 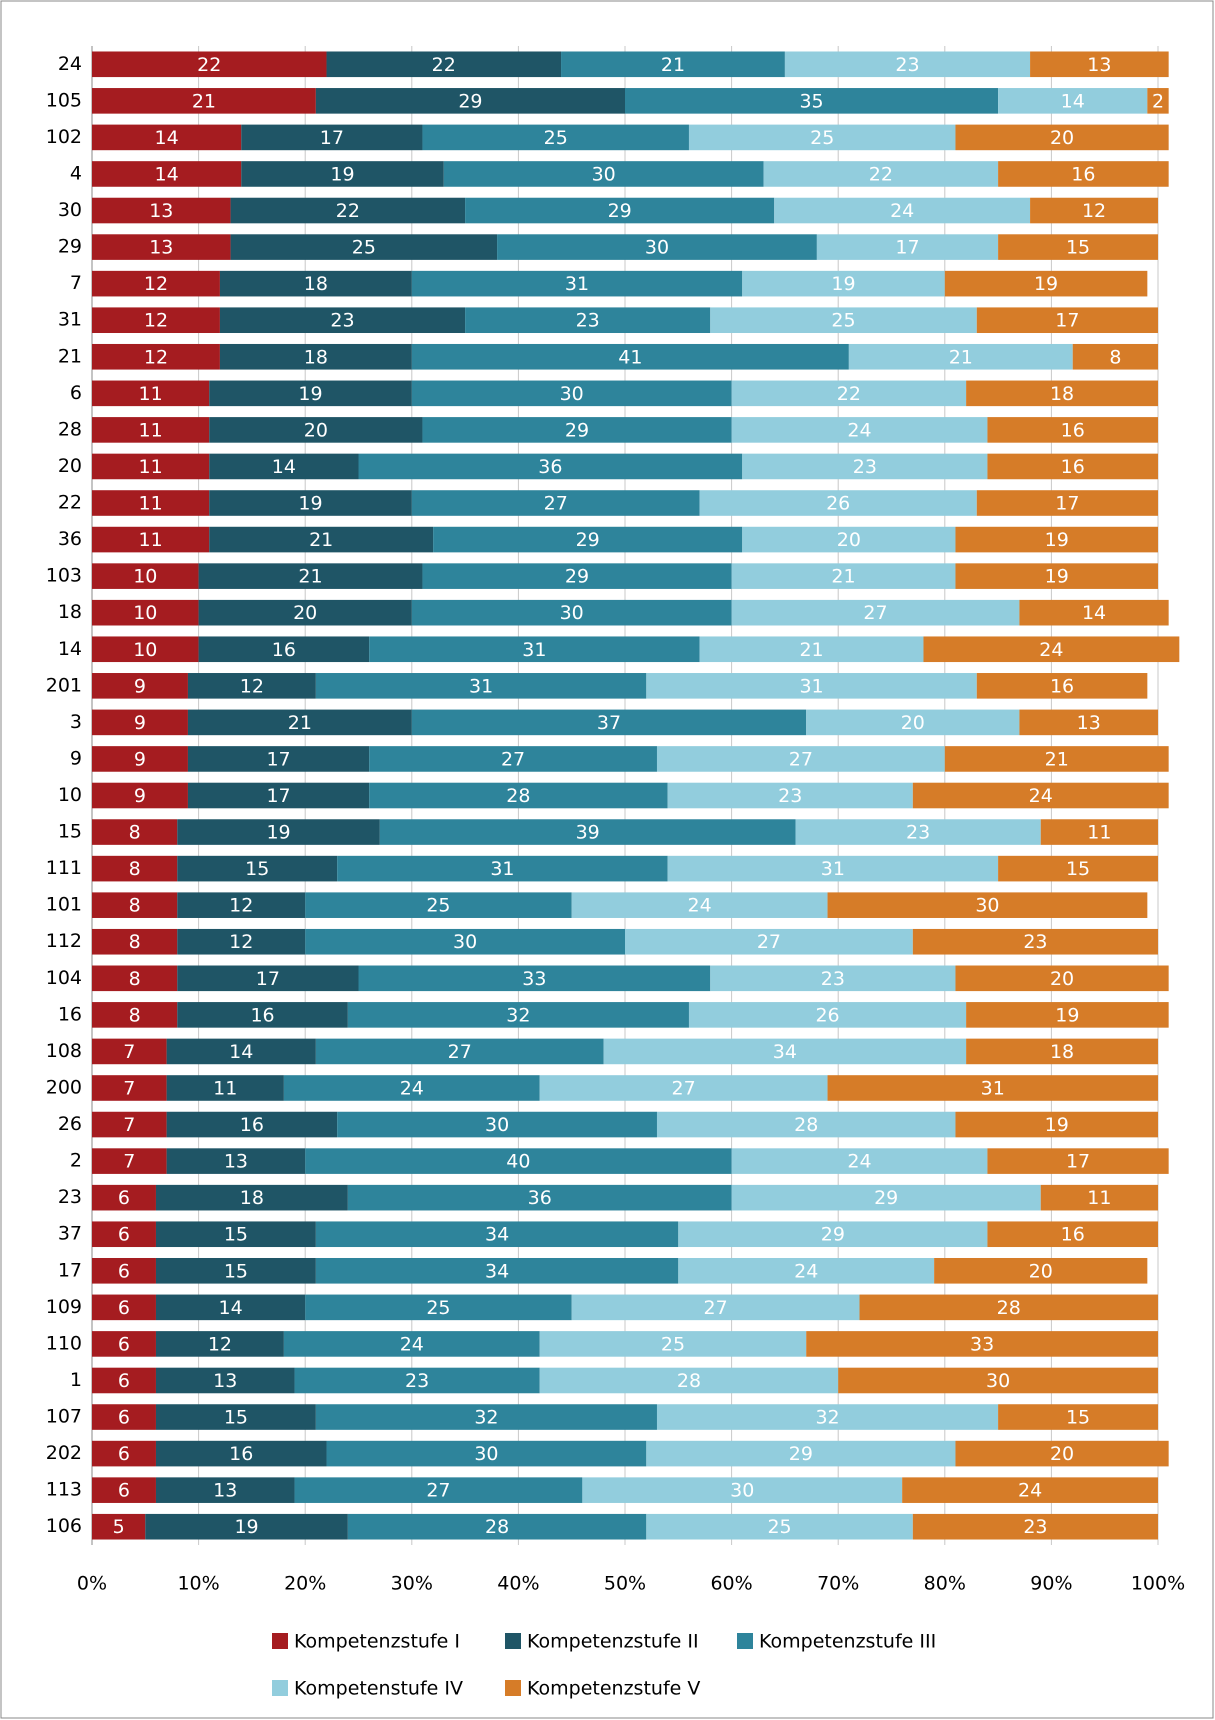 I want to click on data-label: 24, so click(x=412, y=1344).